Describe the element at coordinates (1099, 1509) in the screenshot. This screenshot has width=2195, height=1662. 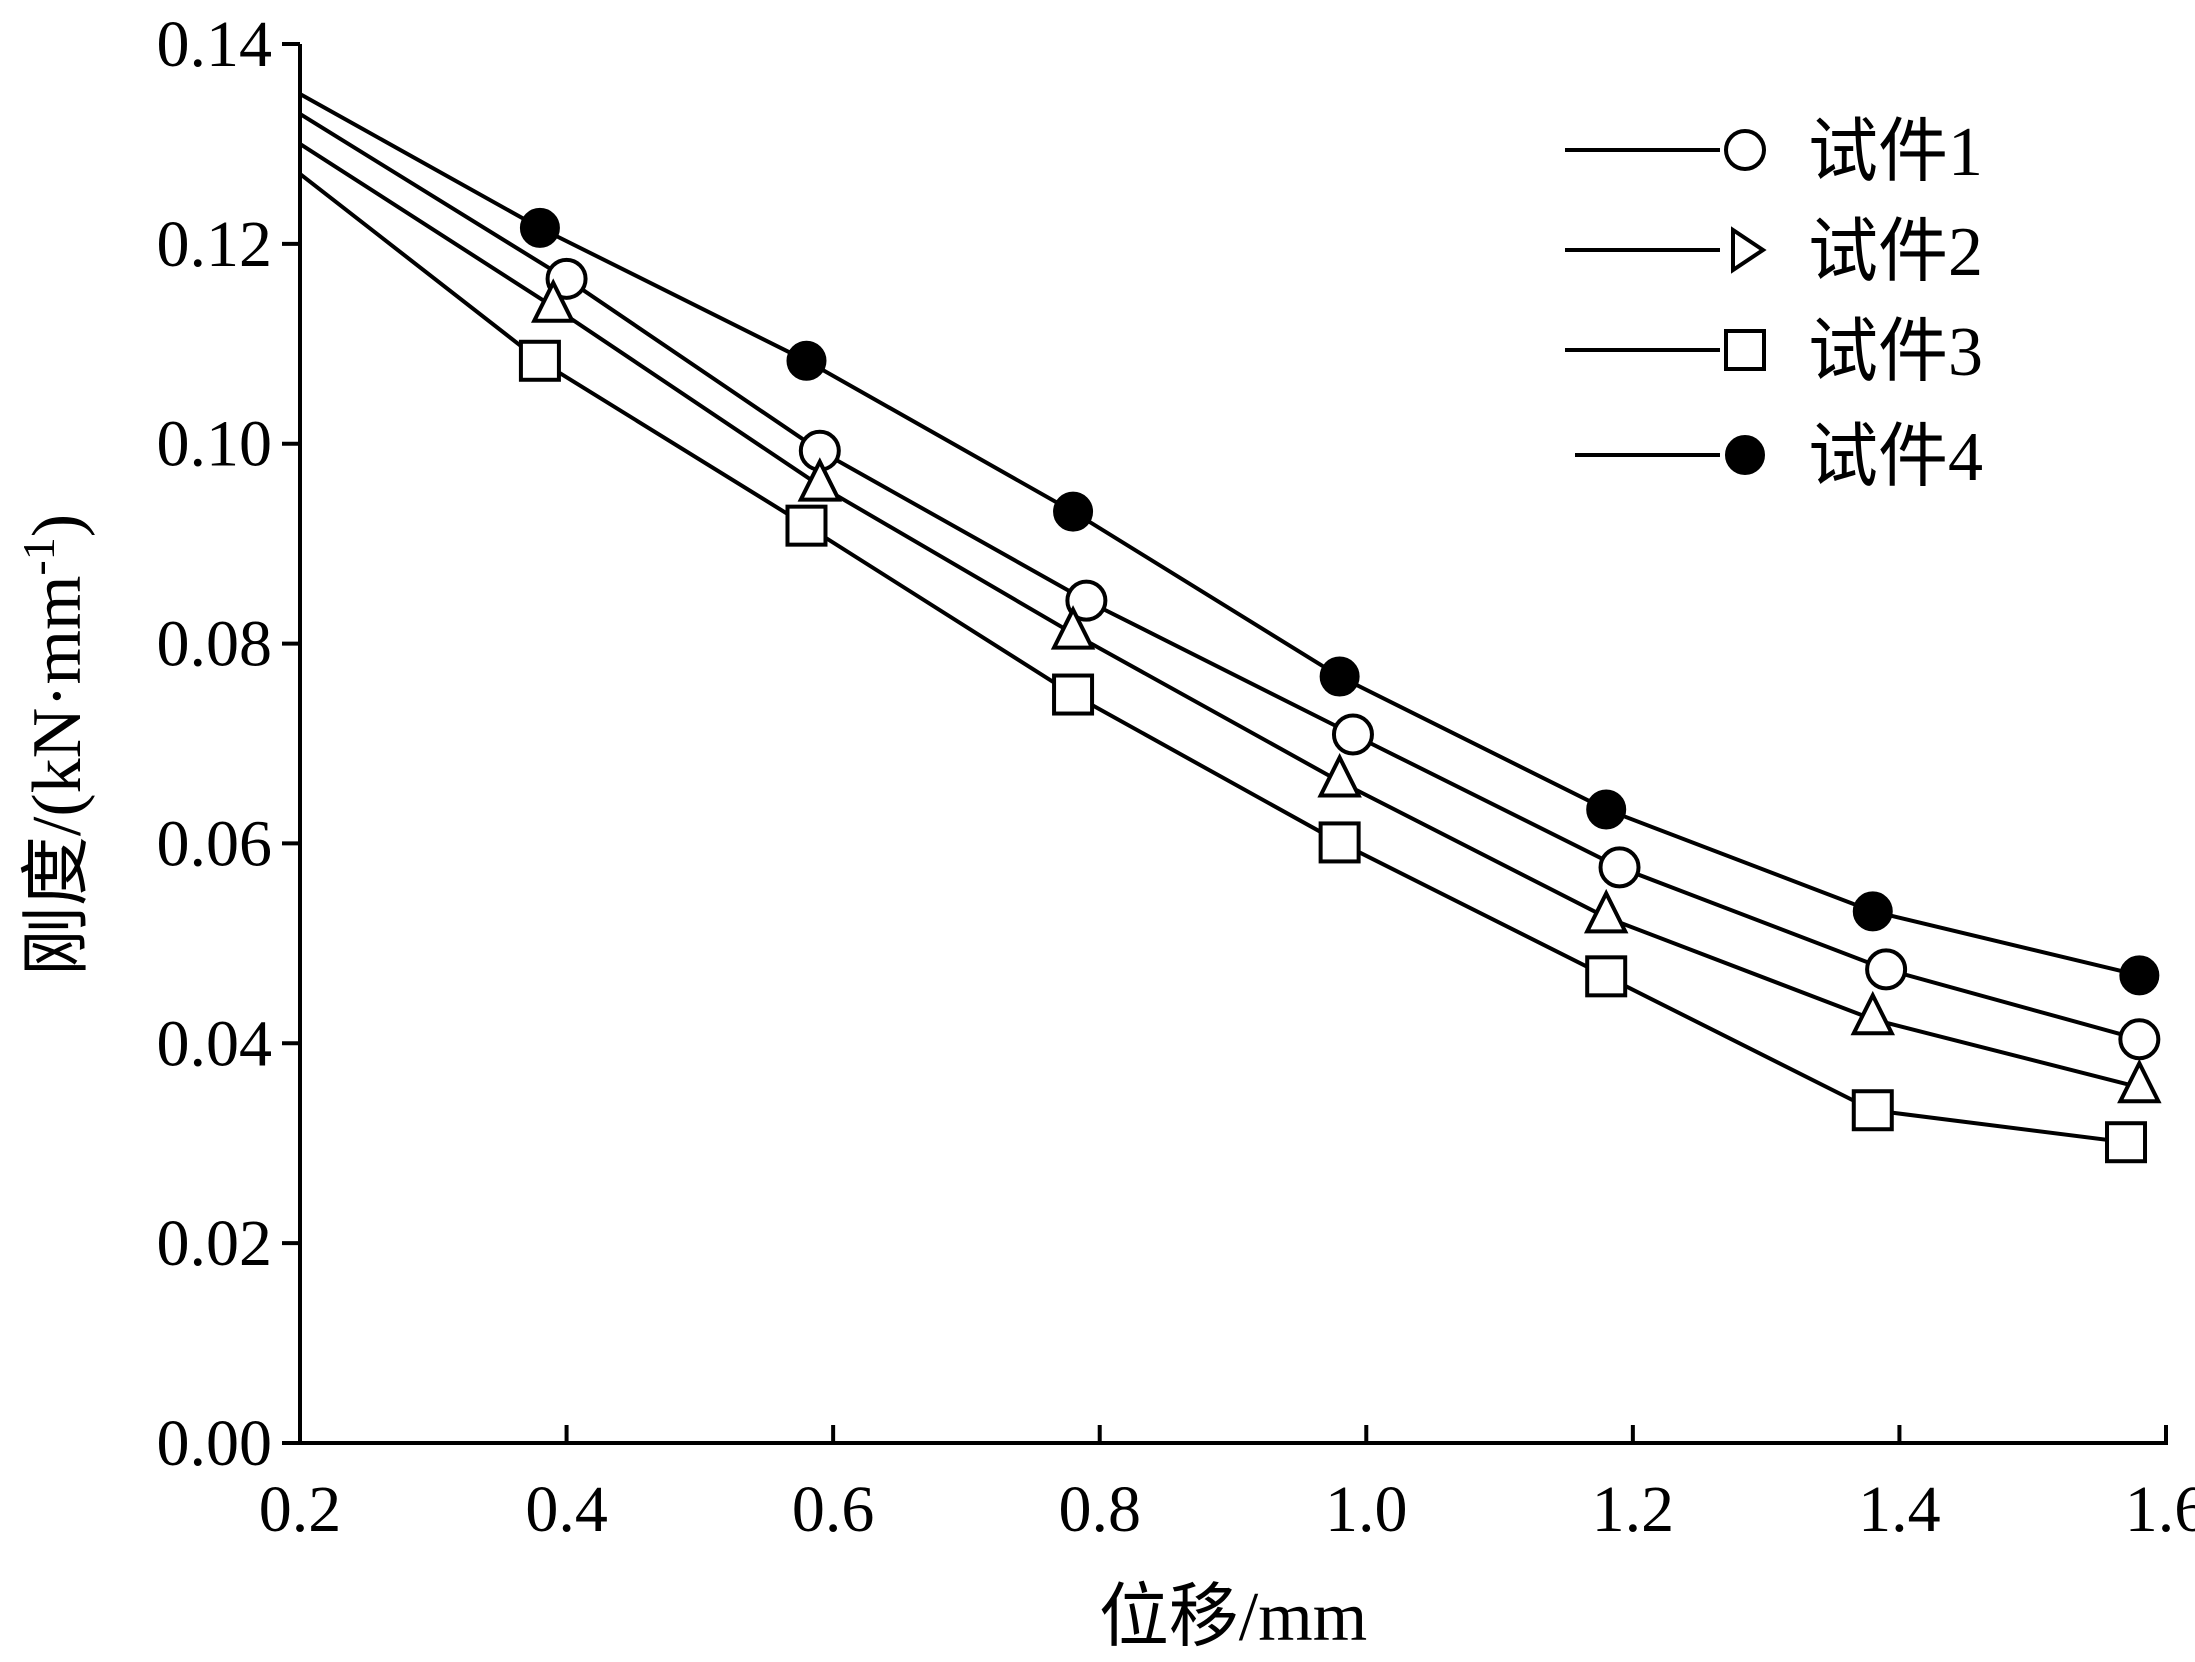
I see `x-tick-label: 0.8` at that location.